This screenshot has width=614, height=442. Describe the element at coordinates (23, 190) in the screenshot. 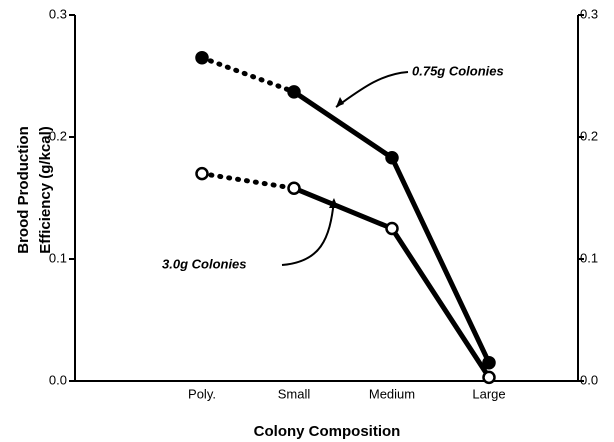

I see `y-axis-label: Brood Production` at that location.